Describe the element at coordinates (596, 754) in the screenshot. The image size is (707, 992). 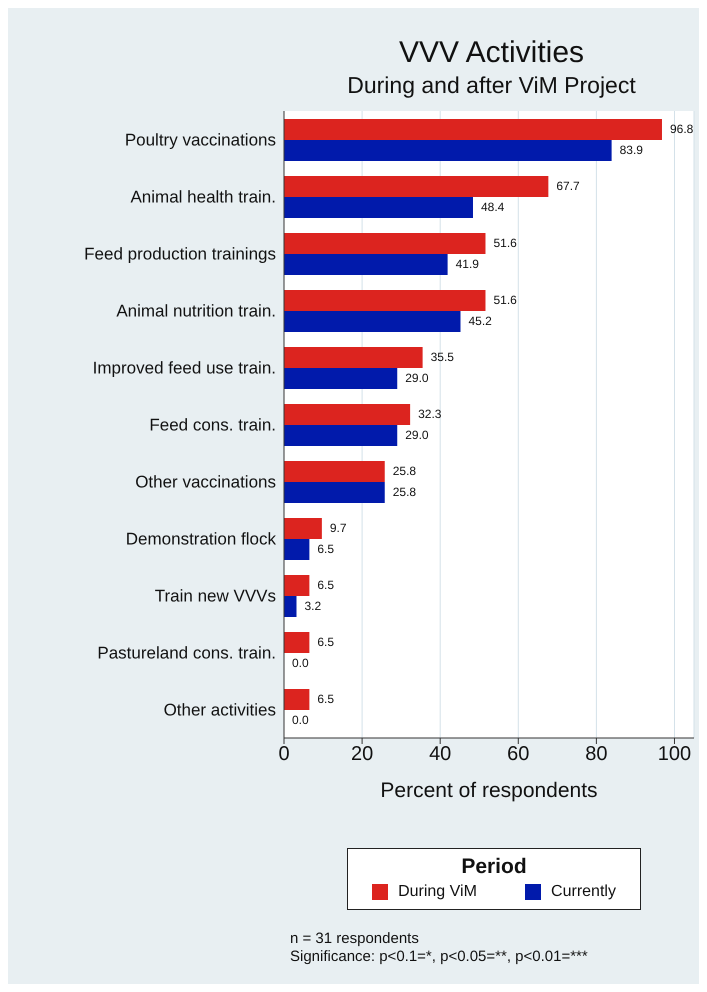
I see `x-tick-label: 80` at that location.